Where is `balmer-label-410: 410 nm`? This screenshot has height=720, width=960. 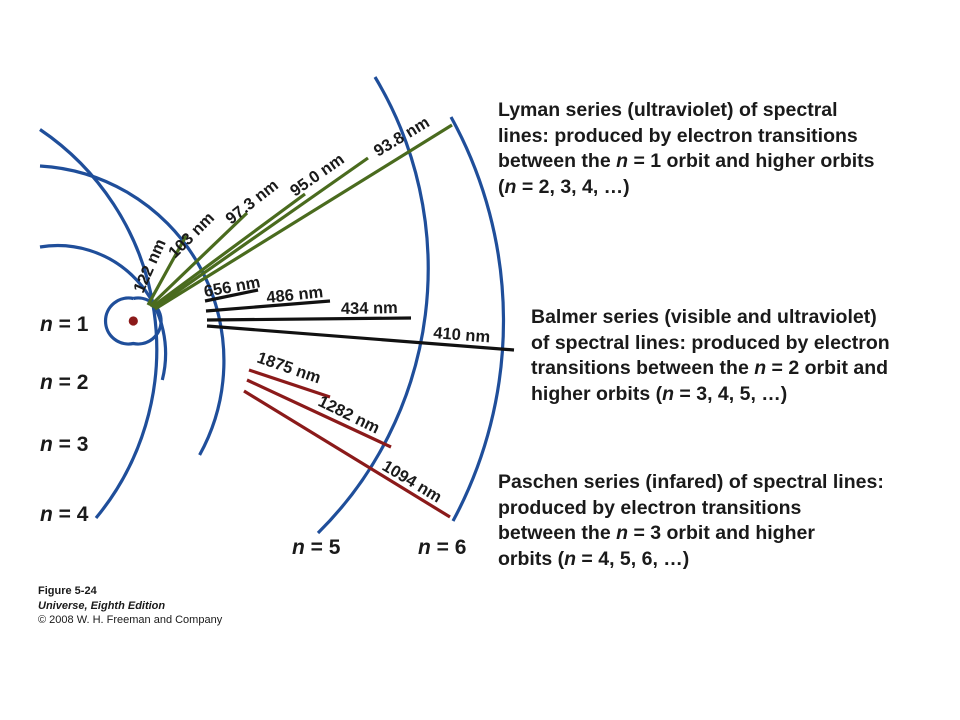 balmer-label-410: 410 nm is located at coordinates (462, 335).